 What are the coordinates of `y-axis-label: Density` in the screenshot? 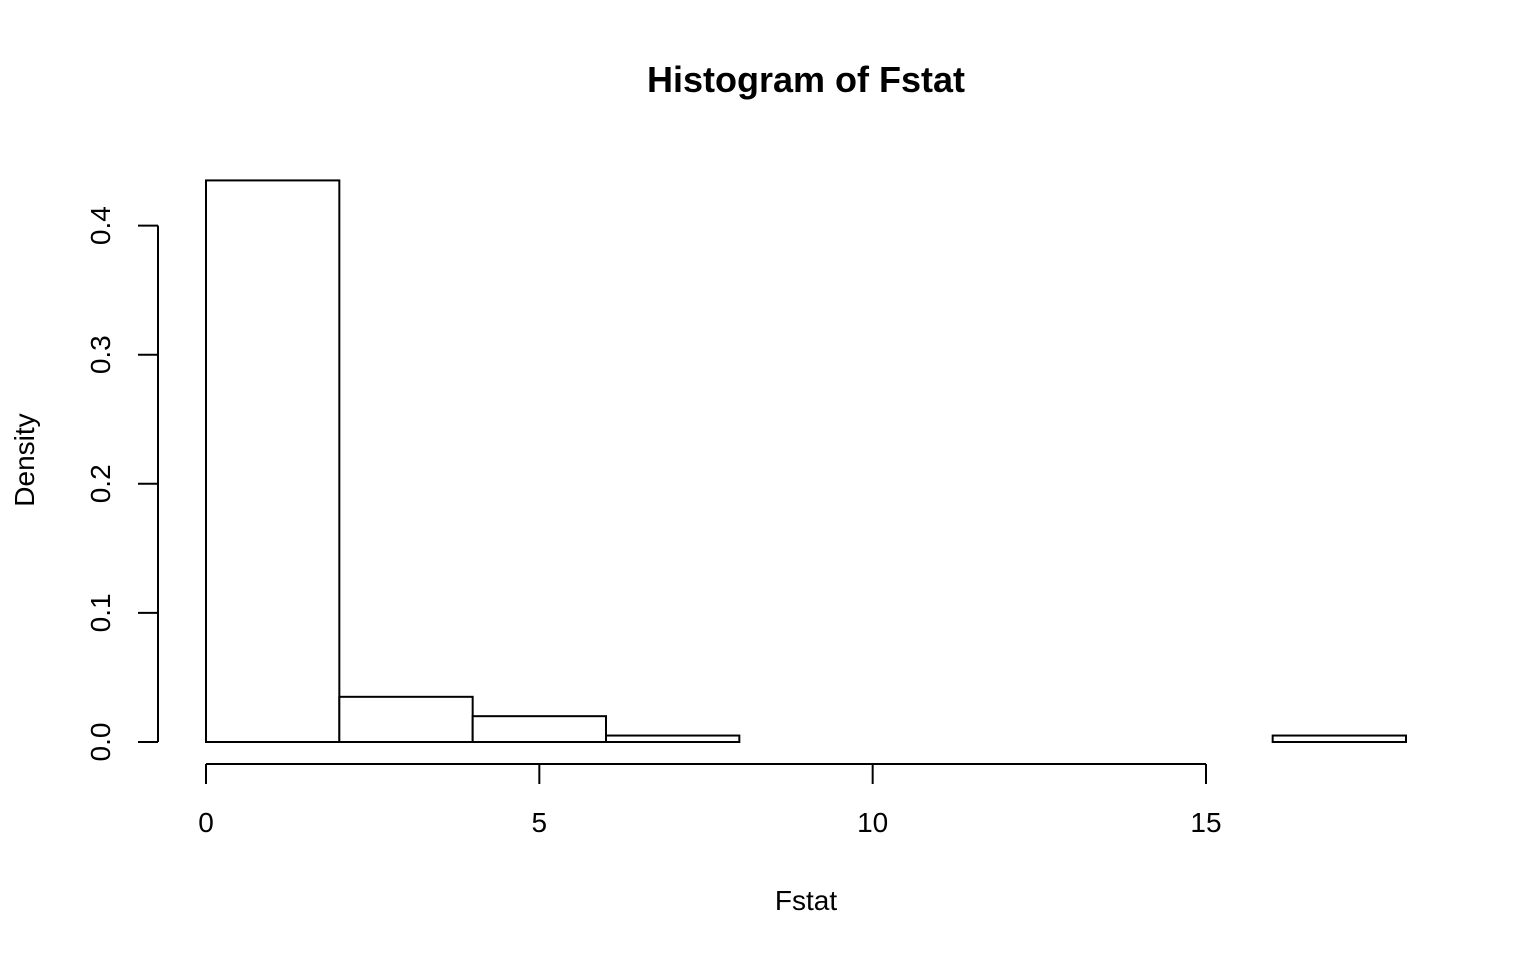 It's located at (24, 459).